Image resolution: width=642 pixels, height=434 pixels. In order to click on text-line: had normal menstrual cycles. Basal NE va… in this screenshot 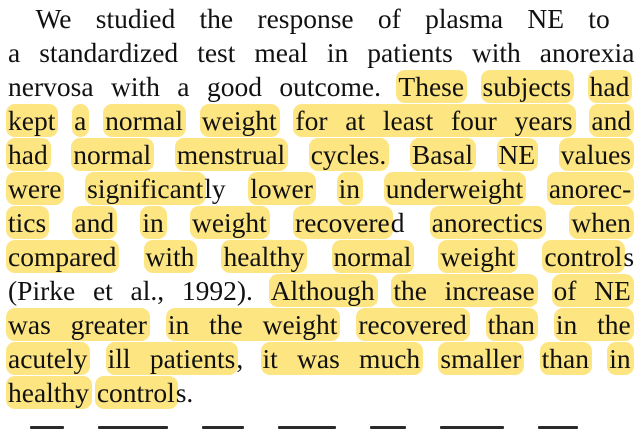, I will do `click(320, 155)`.